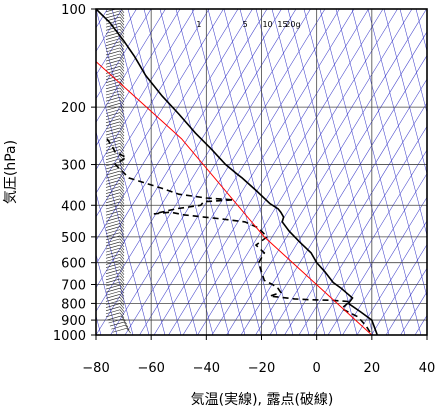 This screenshot has height=411, width=436. Describe the element at coordinates (262, 400) in the screenshot. I see `x-axis-label: 気温(実線), 露点(破線)` at that location.